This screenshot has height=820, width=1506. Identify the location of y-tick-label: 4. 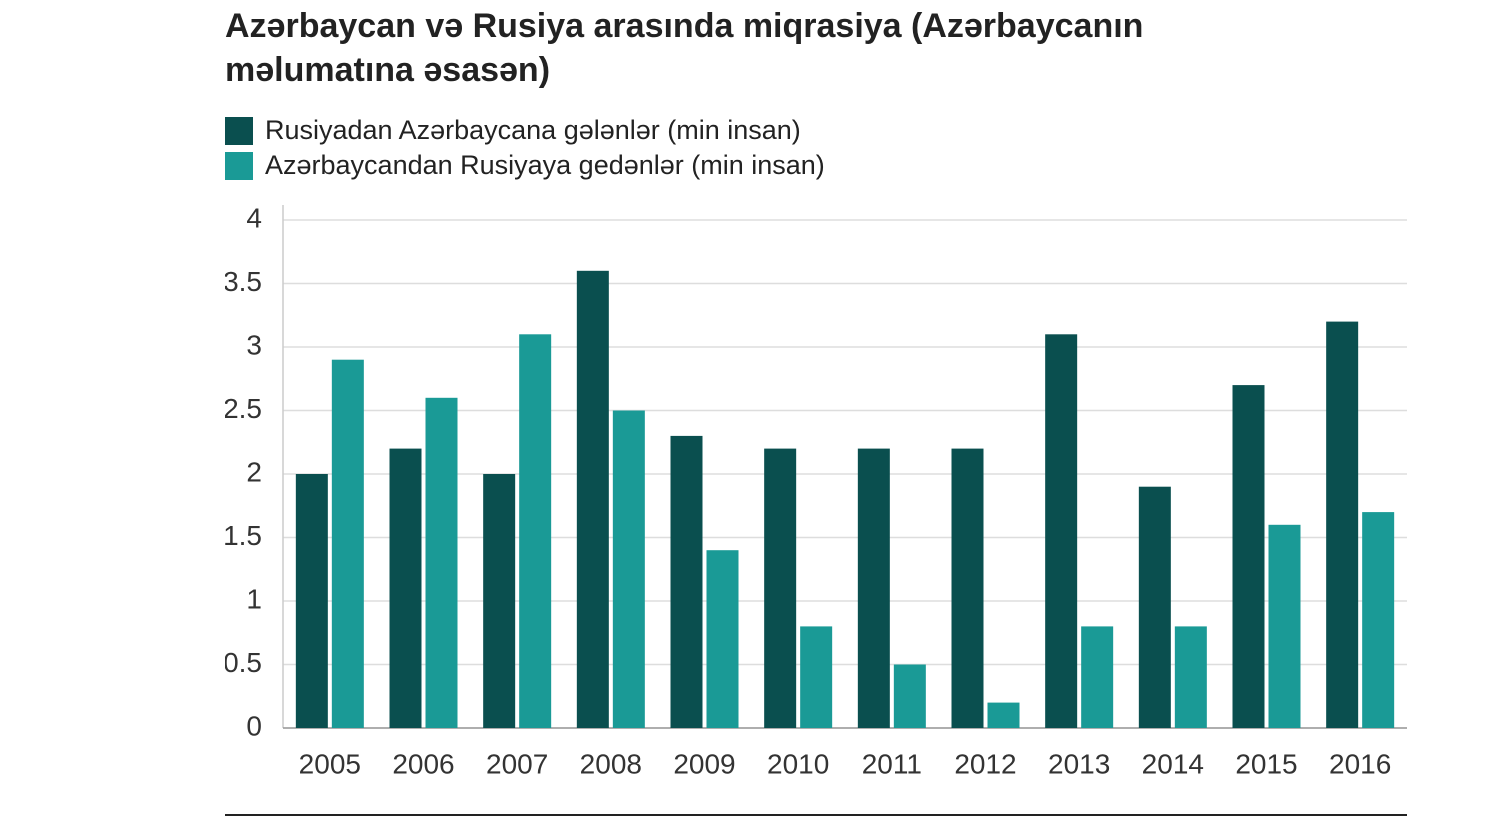
(254, 217).